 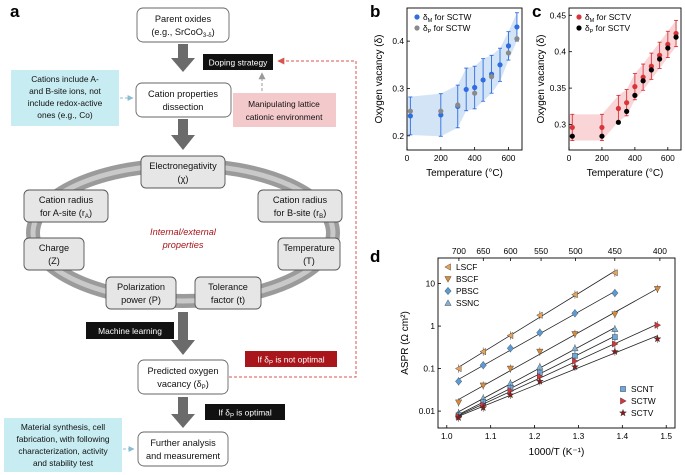 I want to click on synthesis-line2: fabrication, with following, so click(x=62, y=439).